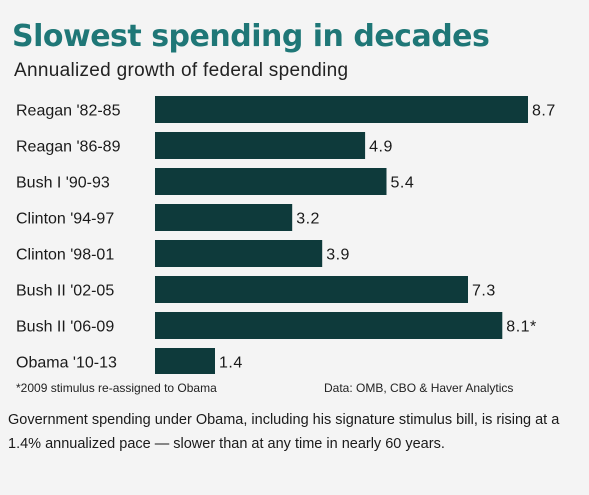  What do you see at coordinates (381, 147) in the screenshot?
I see `data-label: 4.9` at bounding box center [381, 147].